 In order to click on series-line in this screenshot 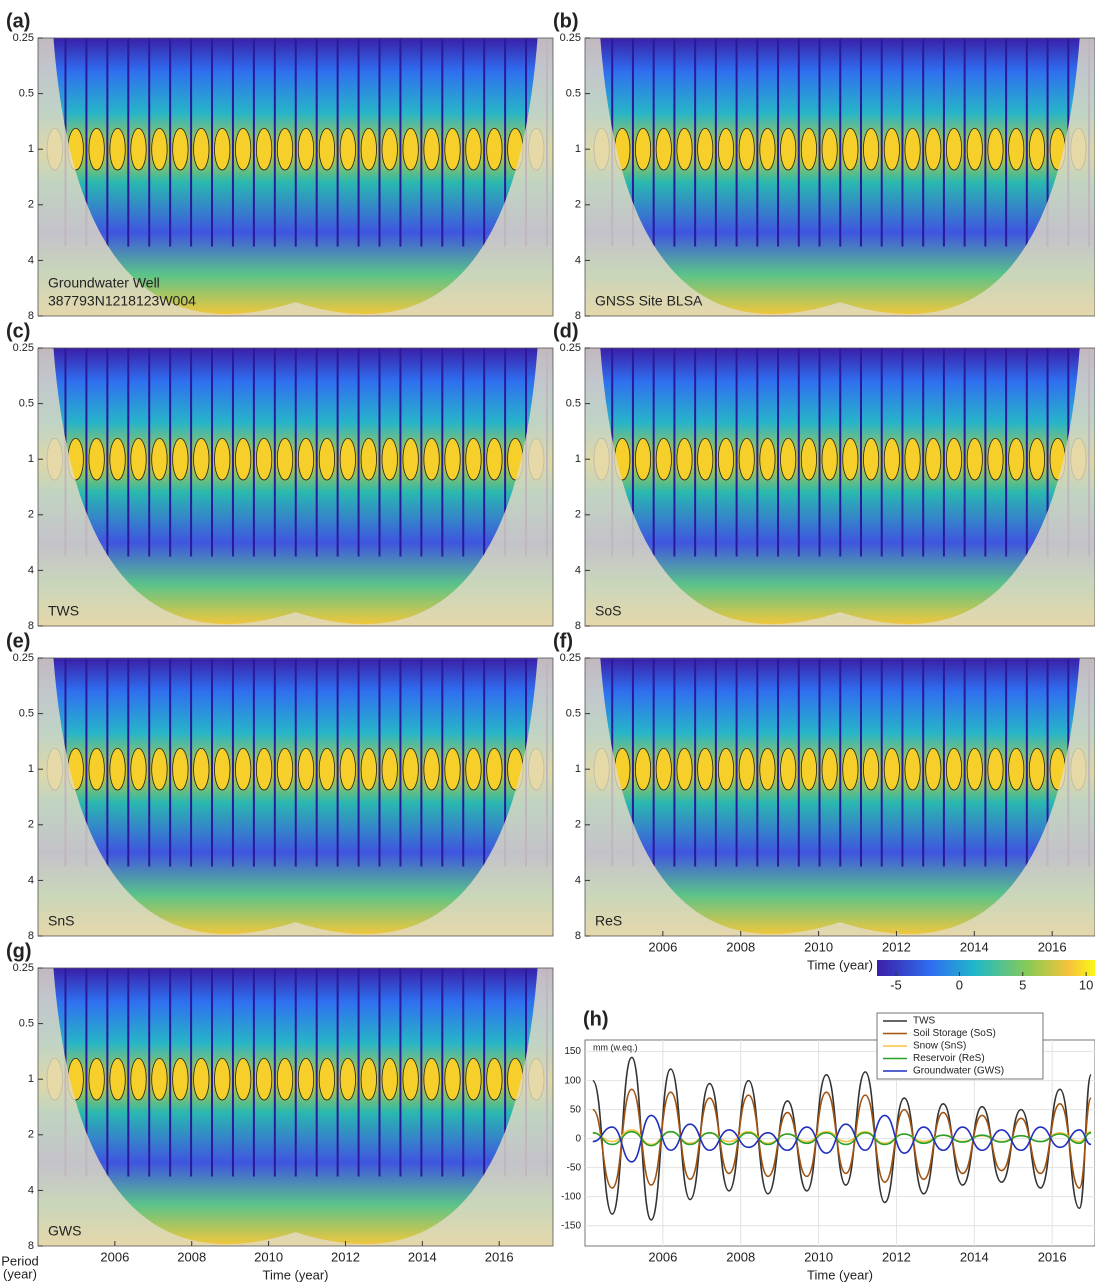, I will do `click(842, 1138)`.